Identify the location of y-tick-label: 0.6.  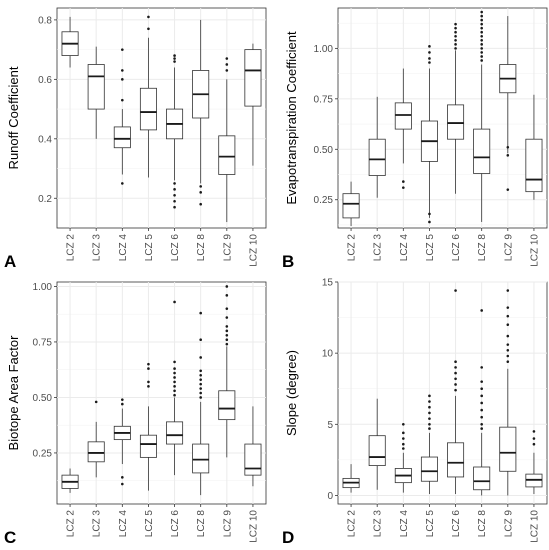
(45, 80).